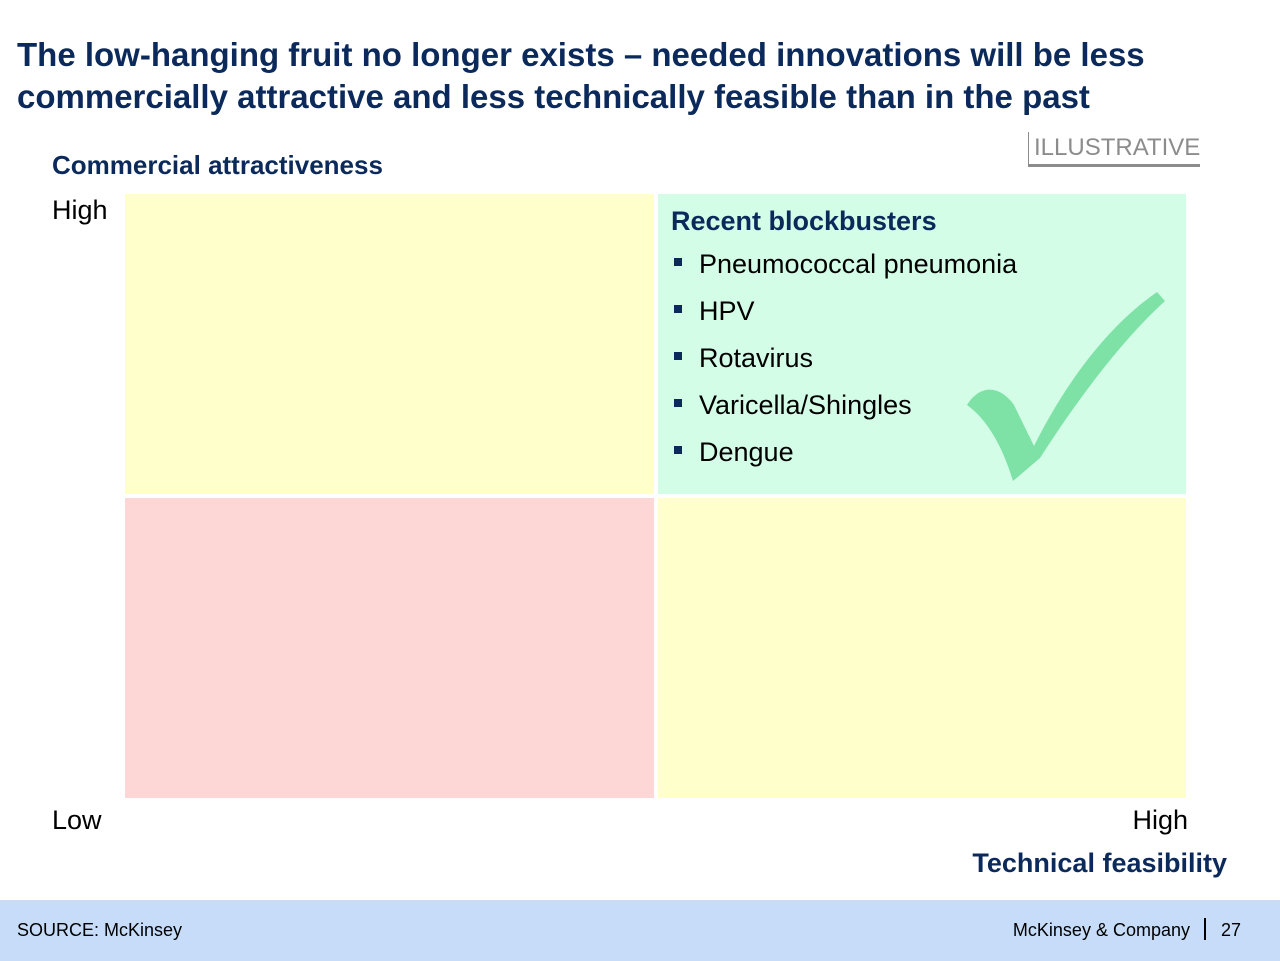 This screenshot has width=1280, height=961. What do you see at coordinates (77, 820) in the screenshot?
I see `y-axis-low-label: Low` at bounding box center [77, 820].